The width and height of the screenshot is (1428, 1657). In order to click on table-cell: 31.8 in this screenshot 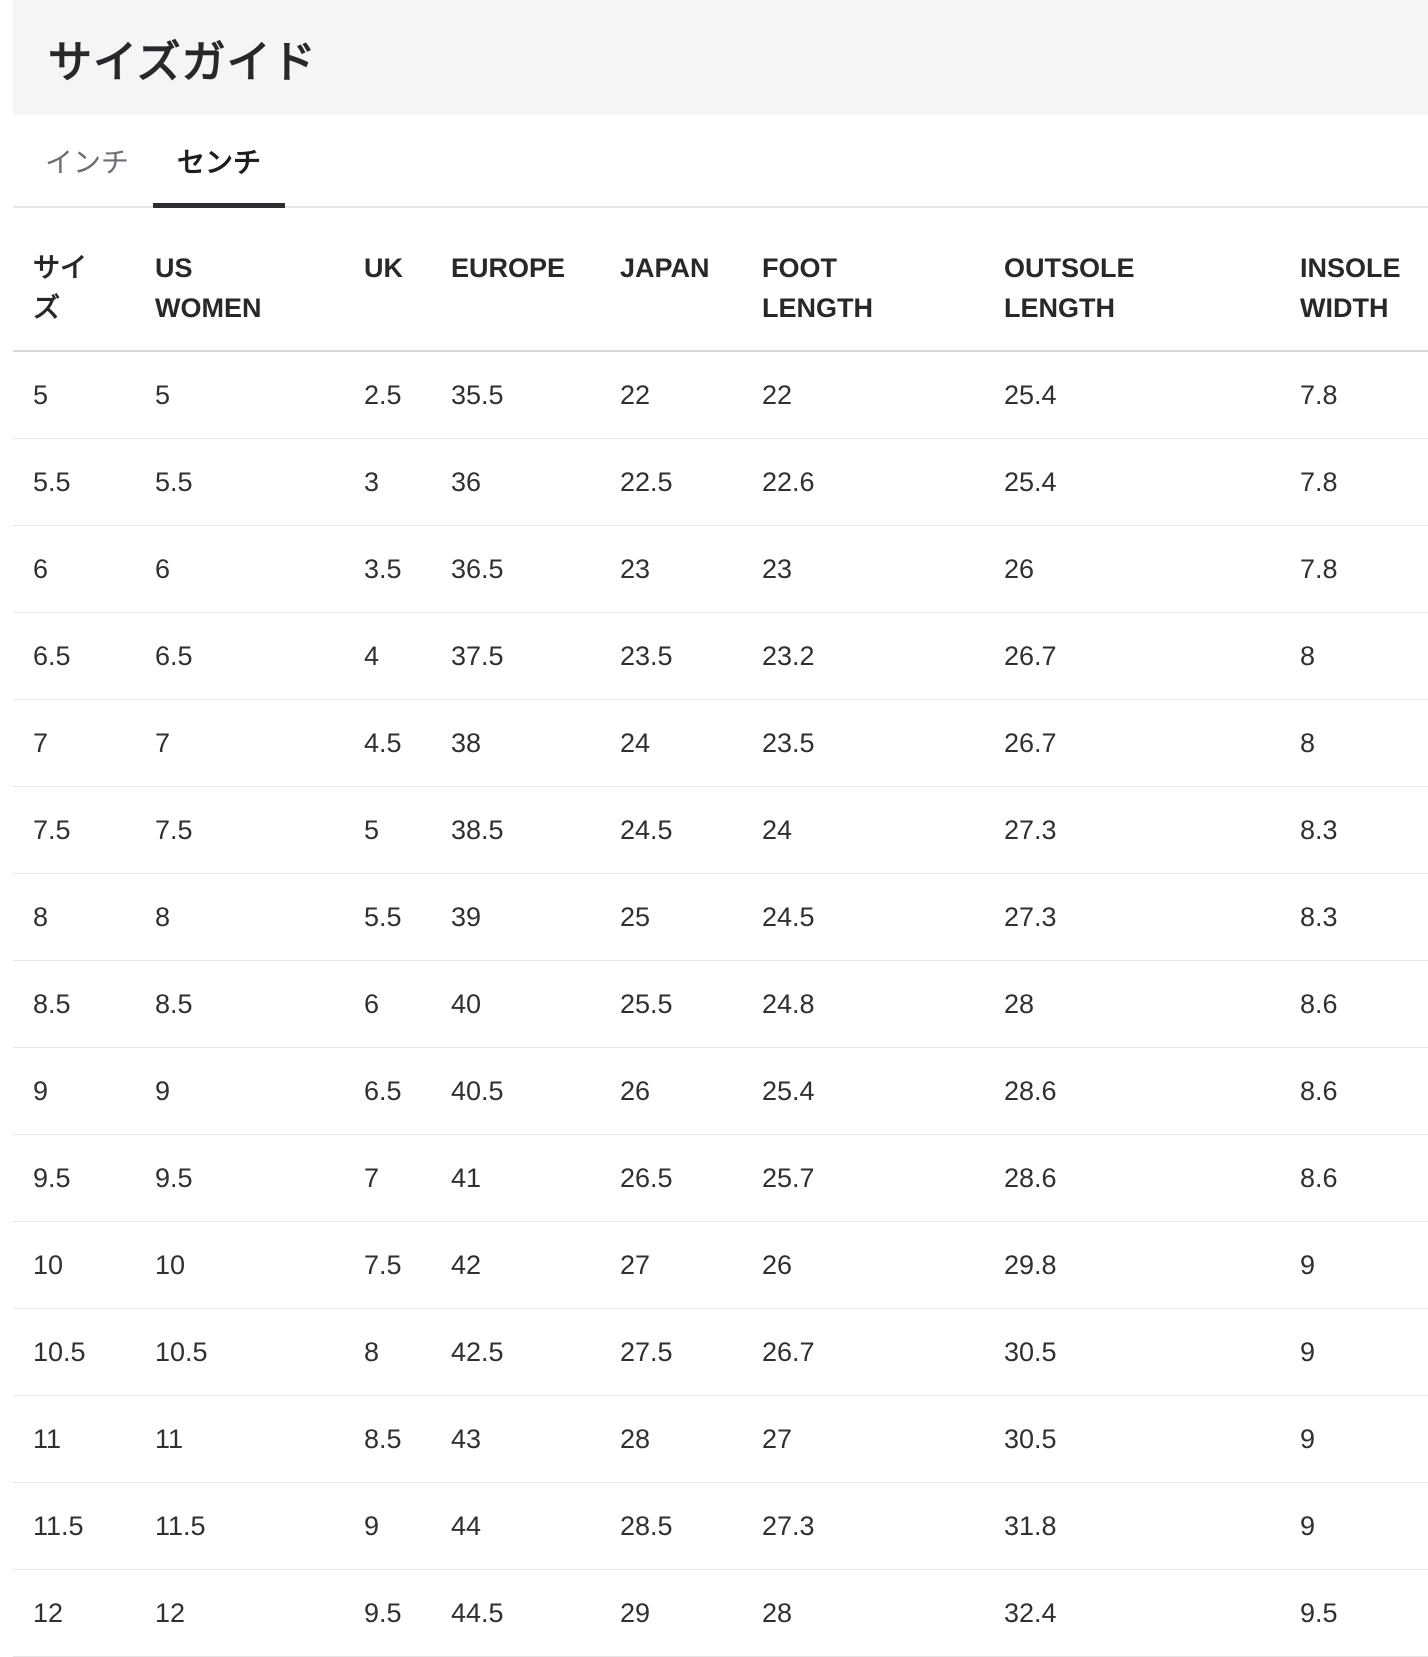, I will do `click(1152, 1526)`.